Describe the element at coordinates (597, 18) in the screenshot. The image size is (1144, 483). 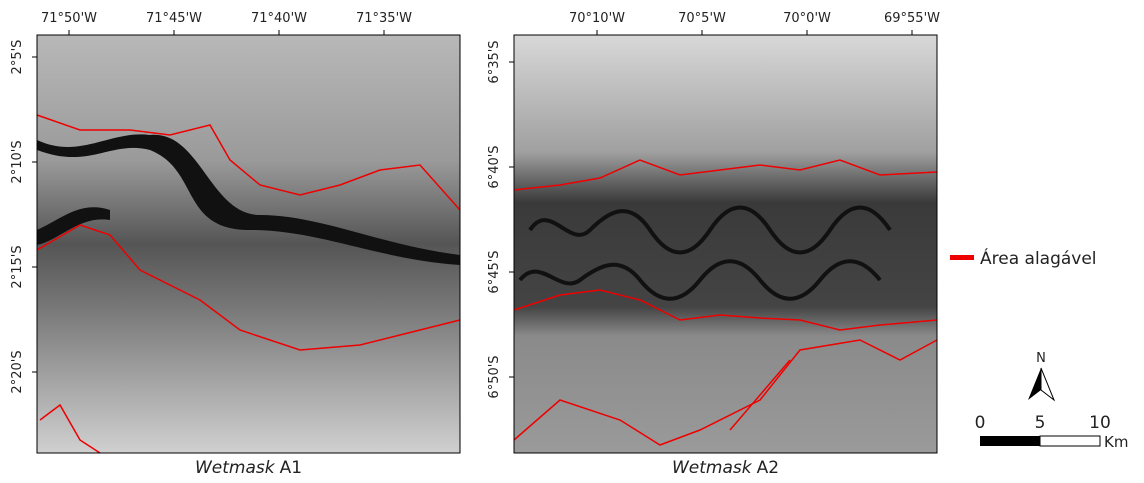
I see `top-tick-label: 70°10'W` at that location.